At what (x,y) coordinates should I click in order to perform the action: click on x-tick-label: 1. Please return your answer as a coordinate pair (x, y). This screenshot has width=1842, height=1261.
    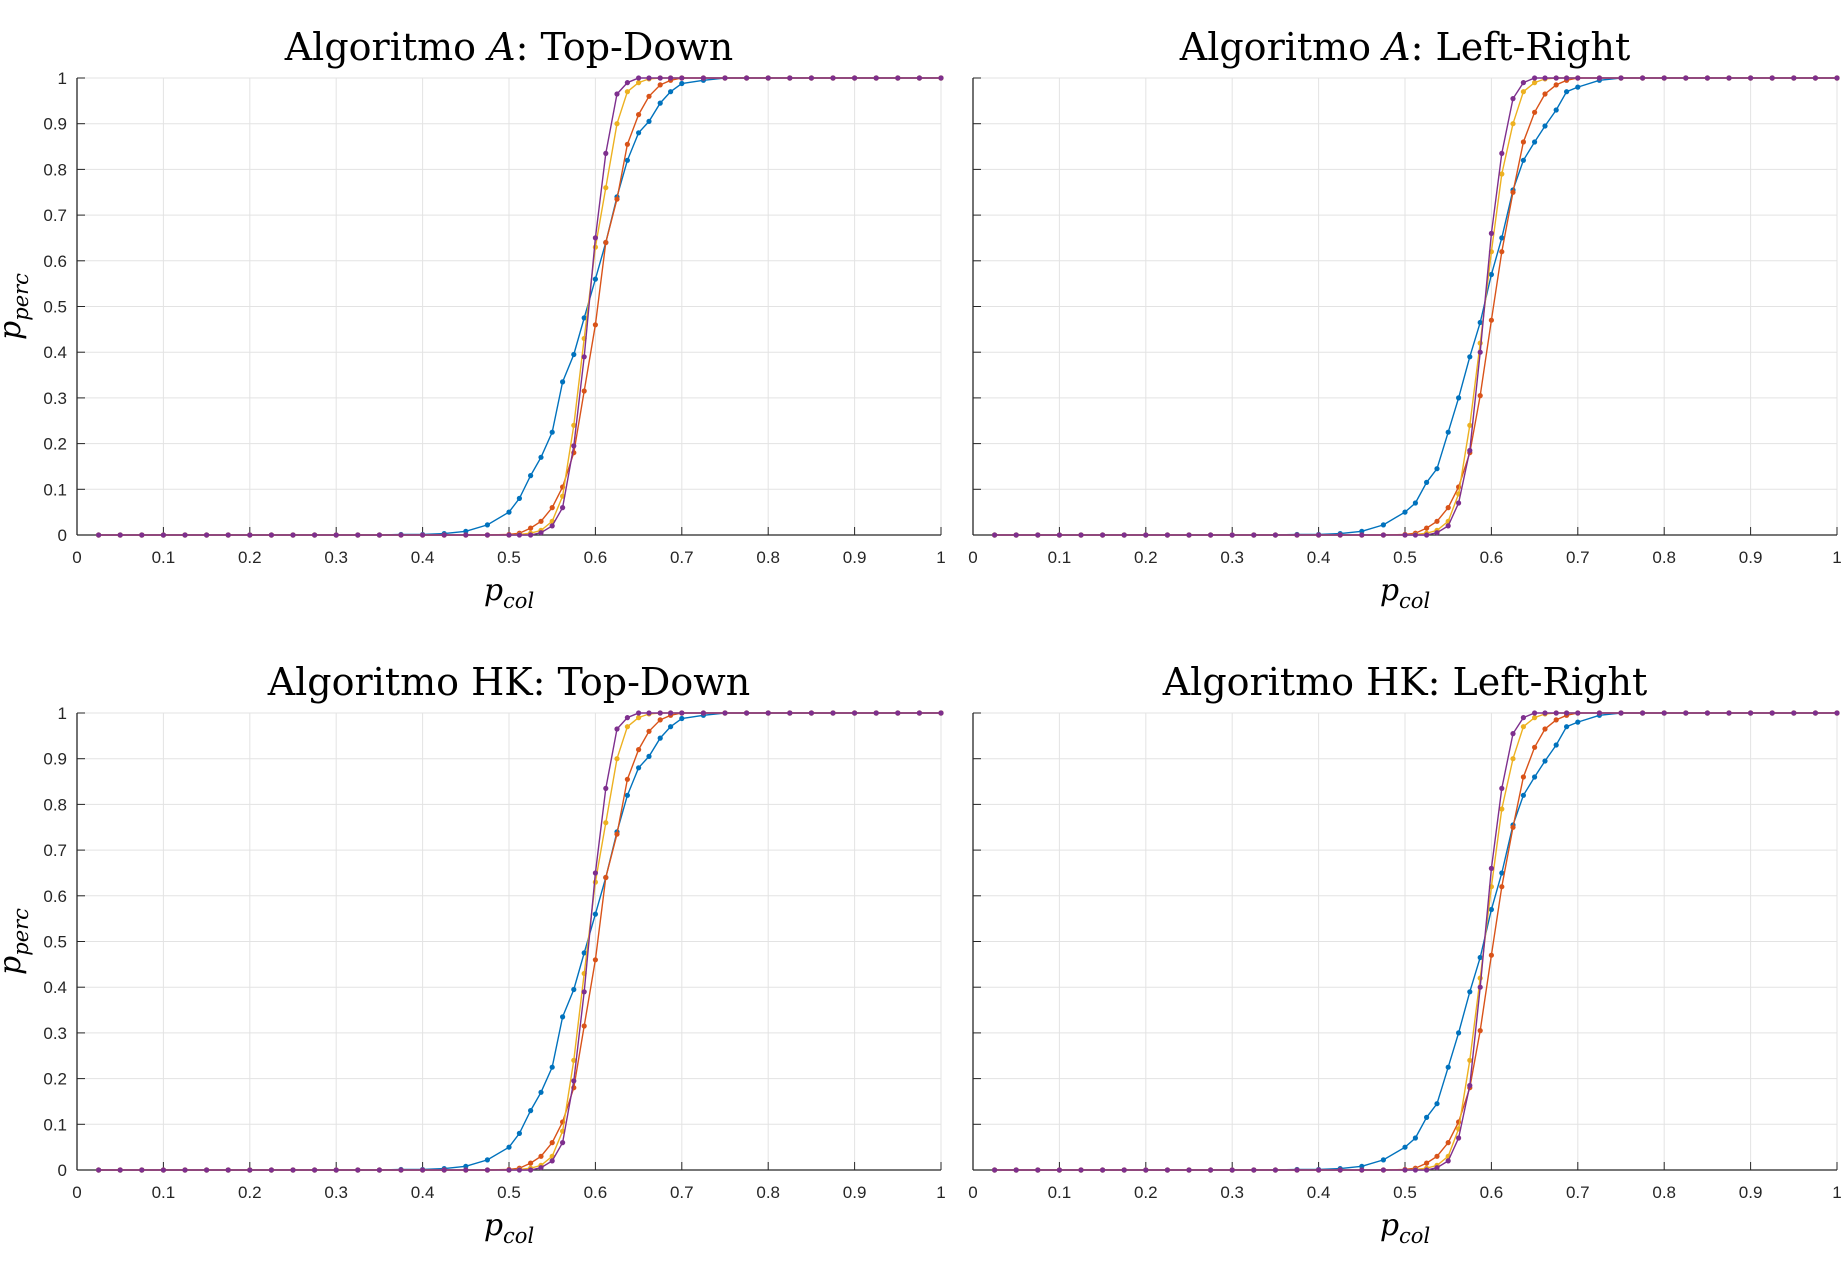
    Looking at the image, I should click on (1836, 1192).